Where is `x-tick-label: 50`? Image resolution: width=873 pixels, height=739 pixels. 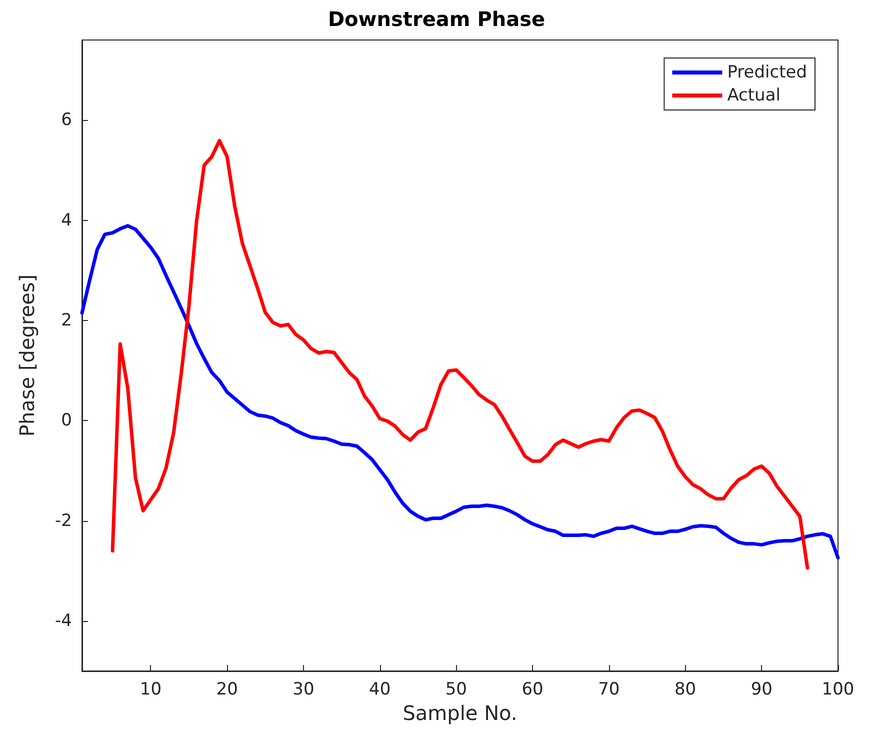
x-tick-label: 50 is located at coordinates (456, 690).